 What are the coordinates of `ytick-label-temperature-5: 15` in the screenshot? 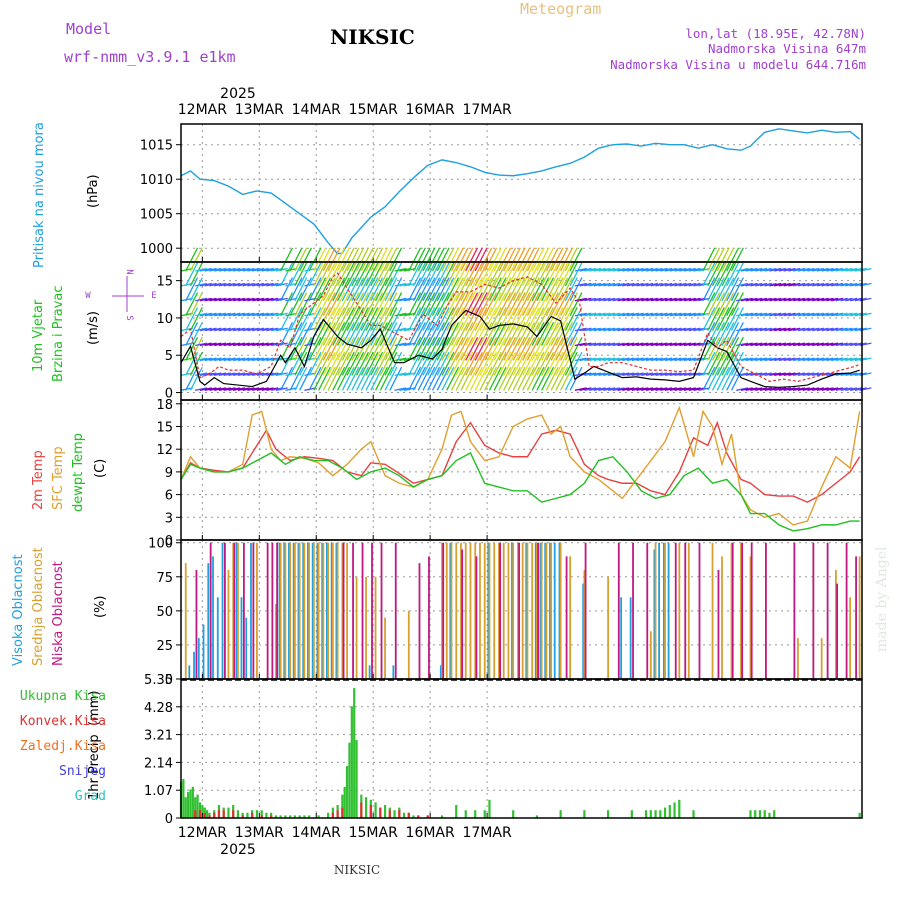 It's located at (164, 427).